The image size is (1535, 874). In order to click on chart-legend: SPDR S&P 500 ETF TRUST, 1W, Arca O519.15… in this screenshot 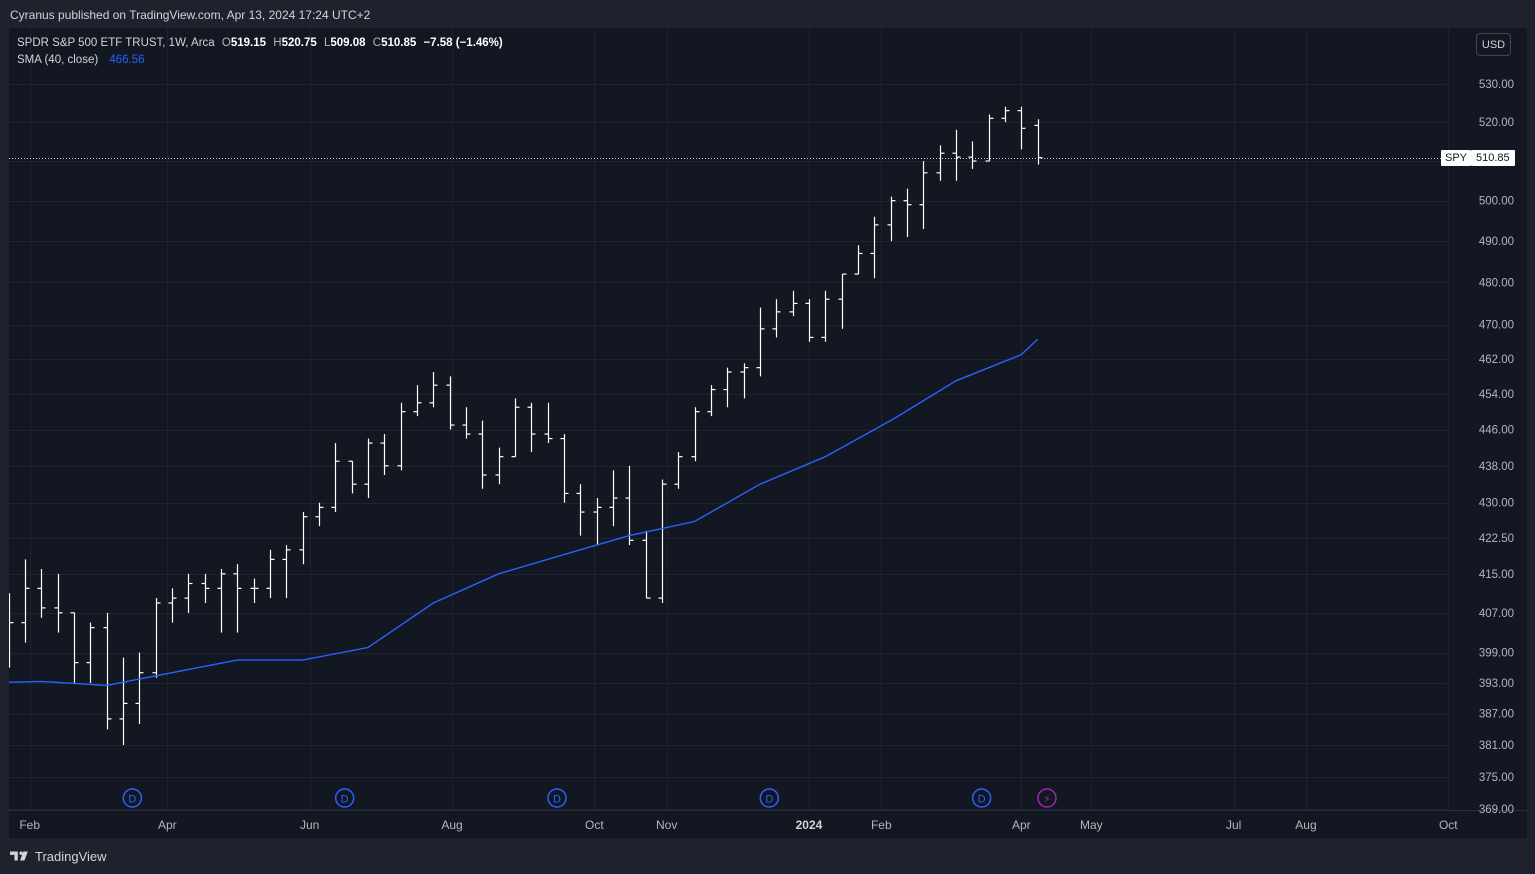, I will do `click(260, 52)`.